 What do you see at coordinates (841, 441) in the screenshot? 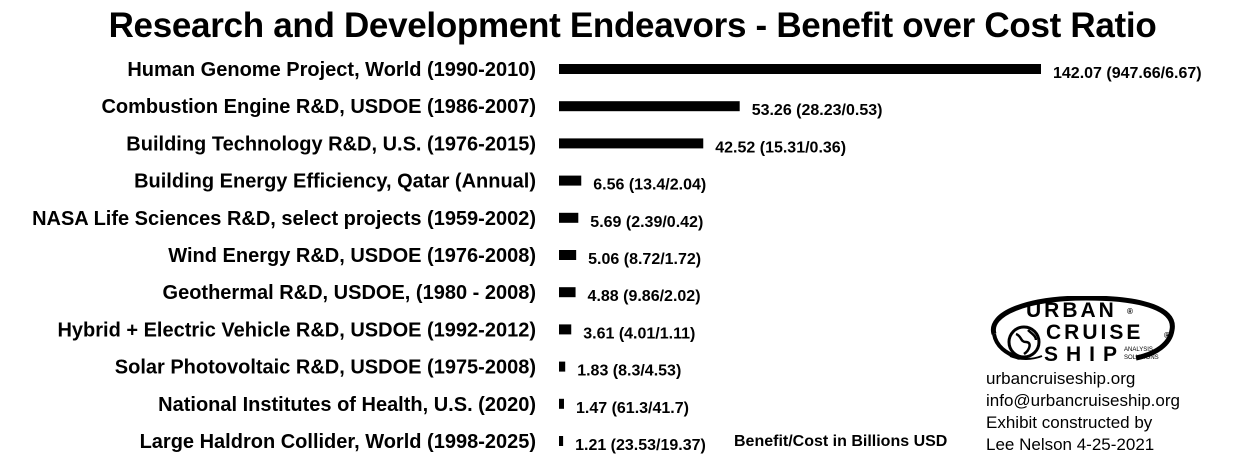
I see `units-annotation: Benefit/Cost in Billions USD` at bounding box center [841, 441].